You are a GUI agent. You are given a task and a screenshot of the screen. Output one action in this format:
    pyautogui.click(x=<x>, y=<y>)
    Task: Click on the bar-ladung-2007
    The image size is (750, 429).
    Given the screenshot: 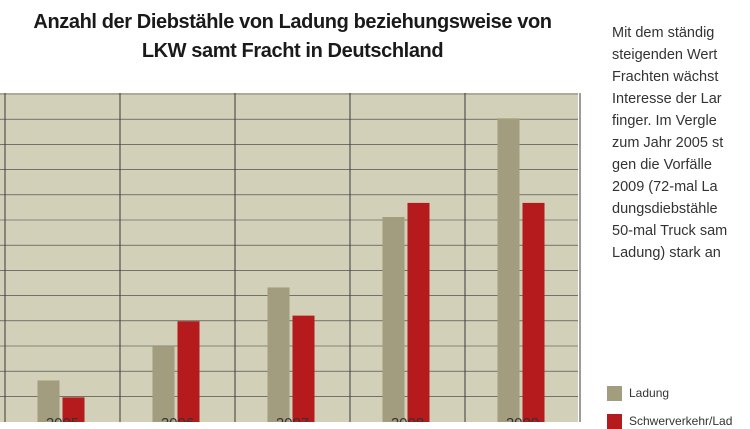 What is the action you would take?
    pyautogui.click(x=278, y=354)
    